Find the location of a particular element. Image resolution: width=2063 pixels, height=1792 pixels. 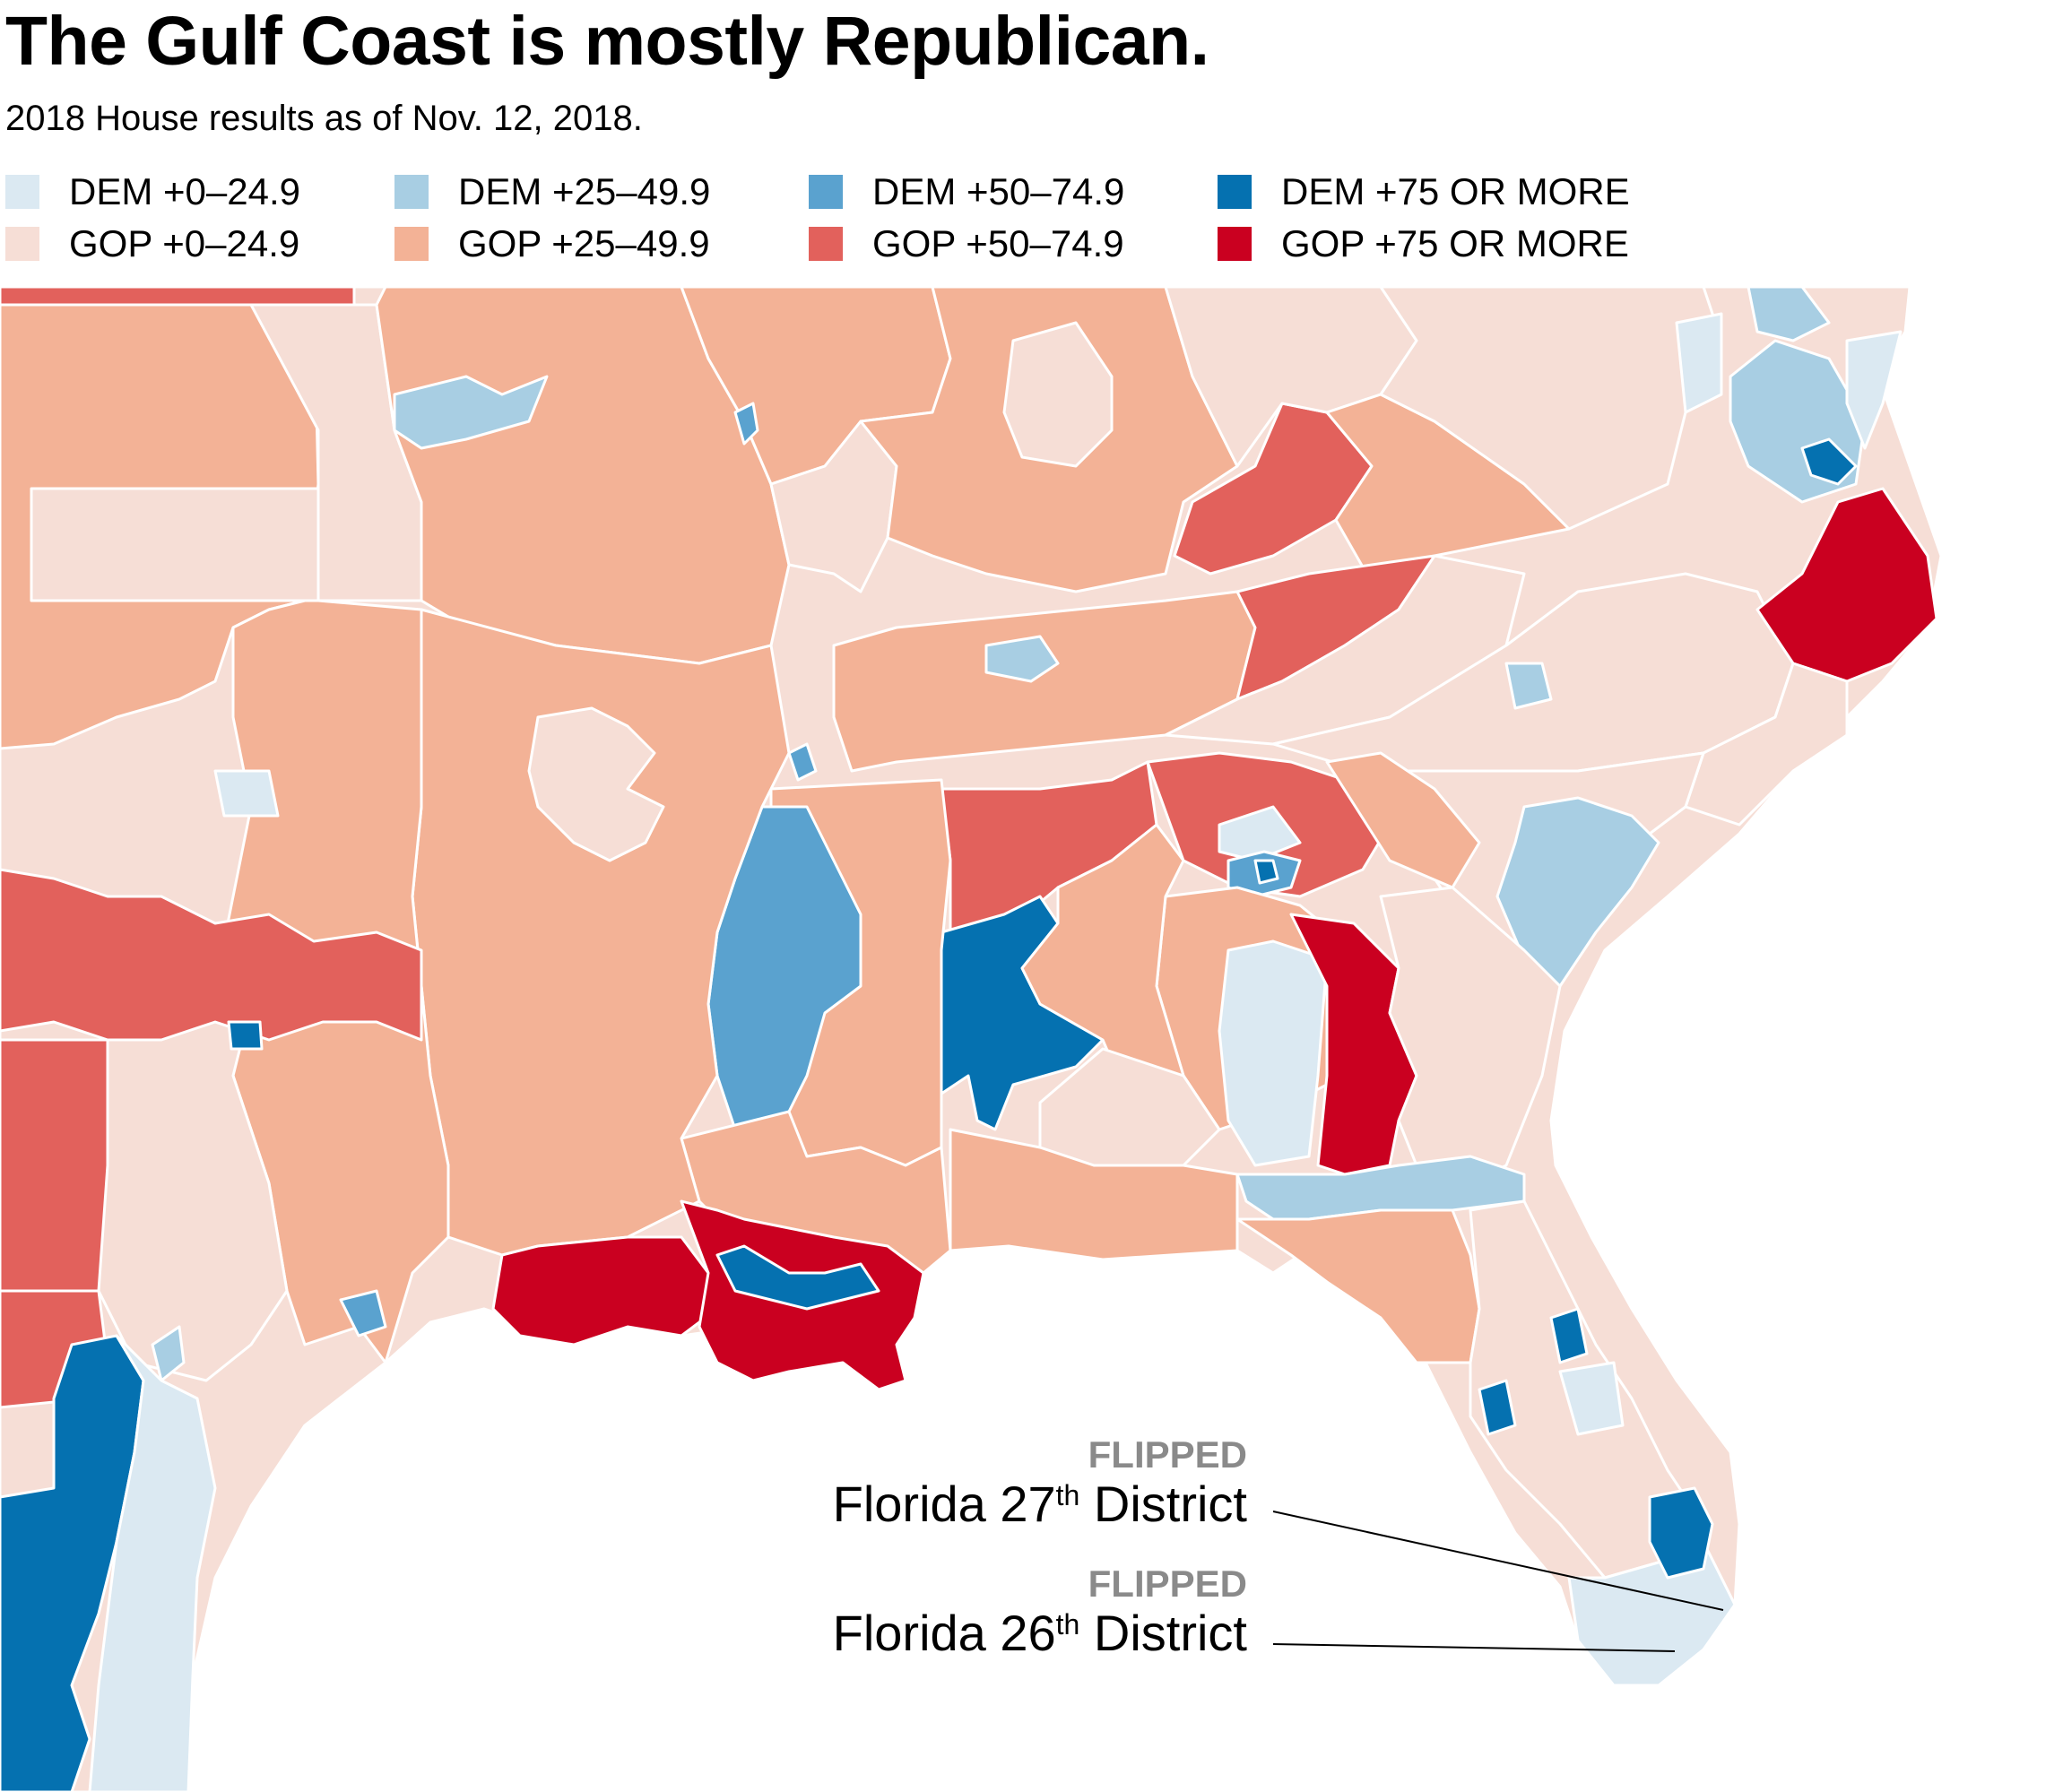

district-va-coast-light is located at coordinates (1874, 390).